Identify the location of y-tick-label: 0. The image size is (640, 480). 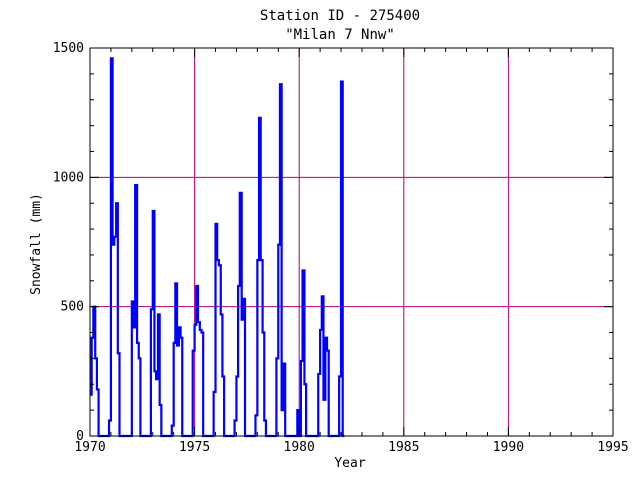
(80, 436).